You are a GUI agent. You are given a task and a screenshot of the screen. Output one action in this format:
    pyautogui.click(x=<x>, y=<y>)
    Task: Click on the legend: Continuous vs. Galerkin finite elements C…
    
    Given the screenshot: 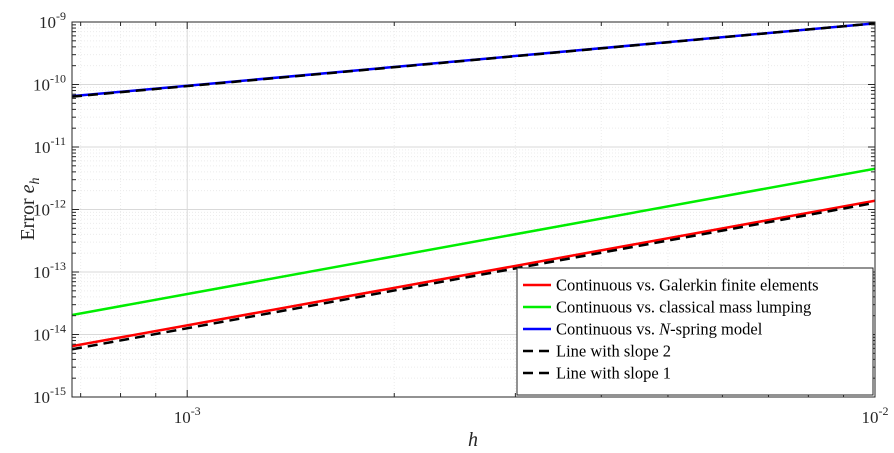 What is the action you would take?
    pyautogui.click(x=695, y=331)
    